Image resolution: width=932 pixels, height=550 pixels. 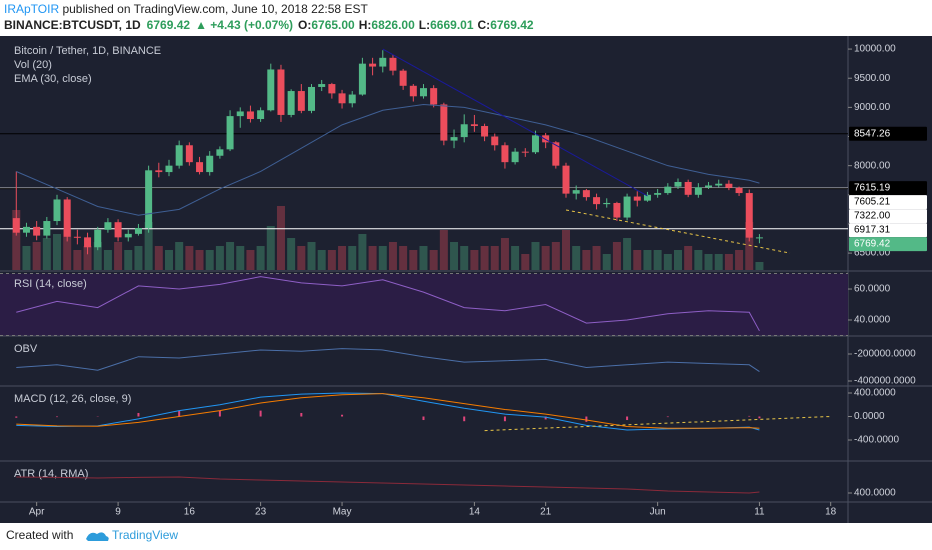 I want to click on x-tick-label: Jun, so click(x=658, y=512).